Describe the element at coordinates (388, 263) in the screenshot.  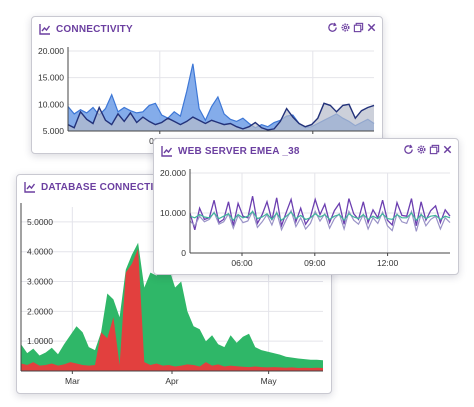
I see `web-server-x-tick-label: 12:00` at that location.